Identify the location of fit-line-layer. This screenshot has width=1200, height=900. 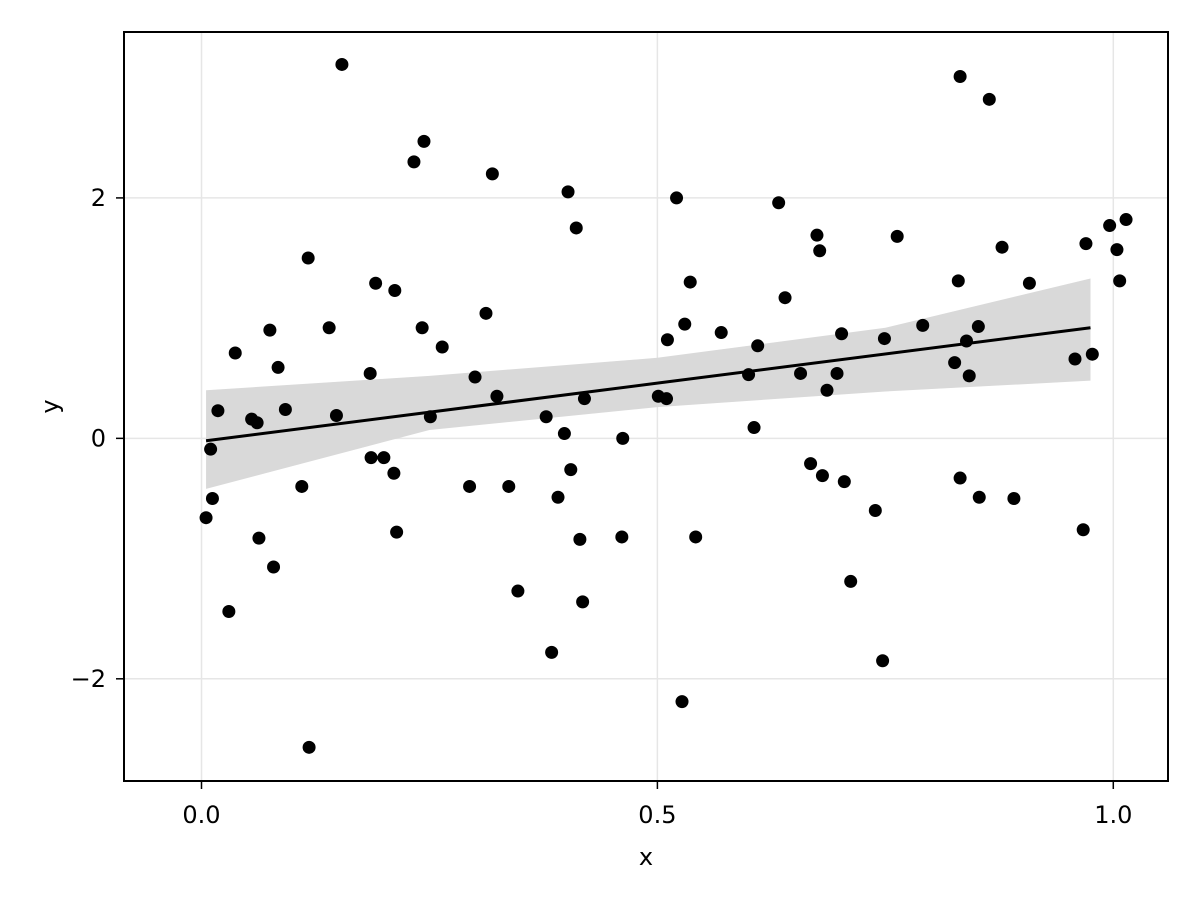
(648, 384).